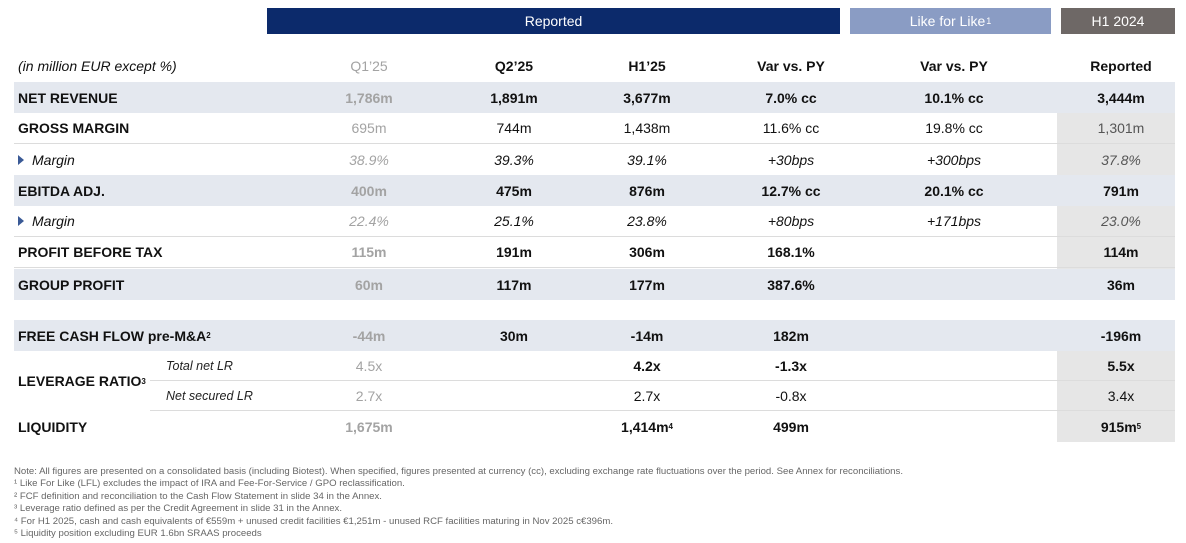 Image resolution: width=1186 pixels, height=543 pixels. I want to click on reported-value: 1,301m, so click(1121, 128).